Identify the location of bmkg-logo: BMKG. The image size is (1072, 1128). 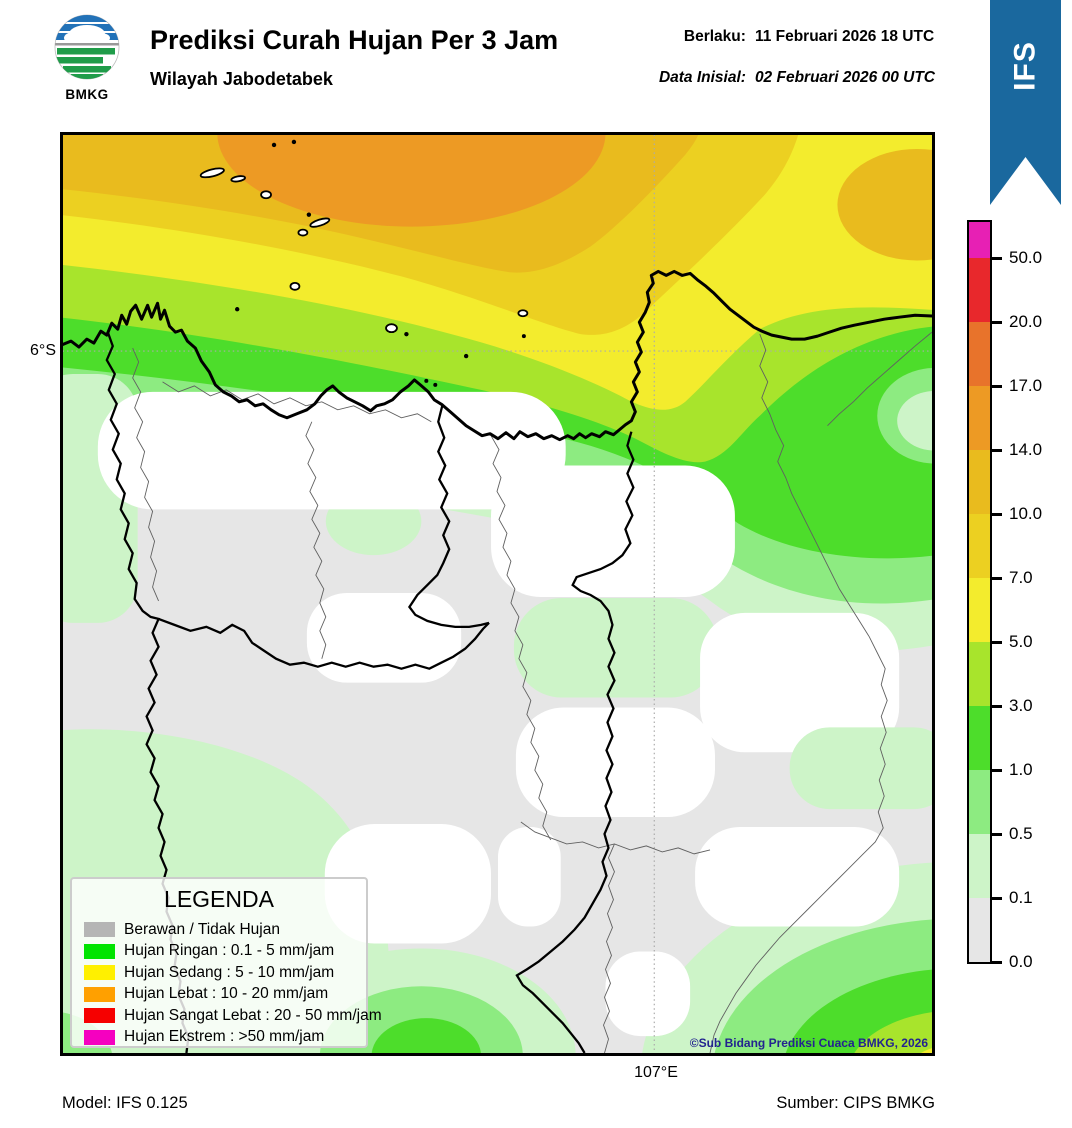
(87, 57).